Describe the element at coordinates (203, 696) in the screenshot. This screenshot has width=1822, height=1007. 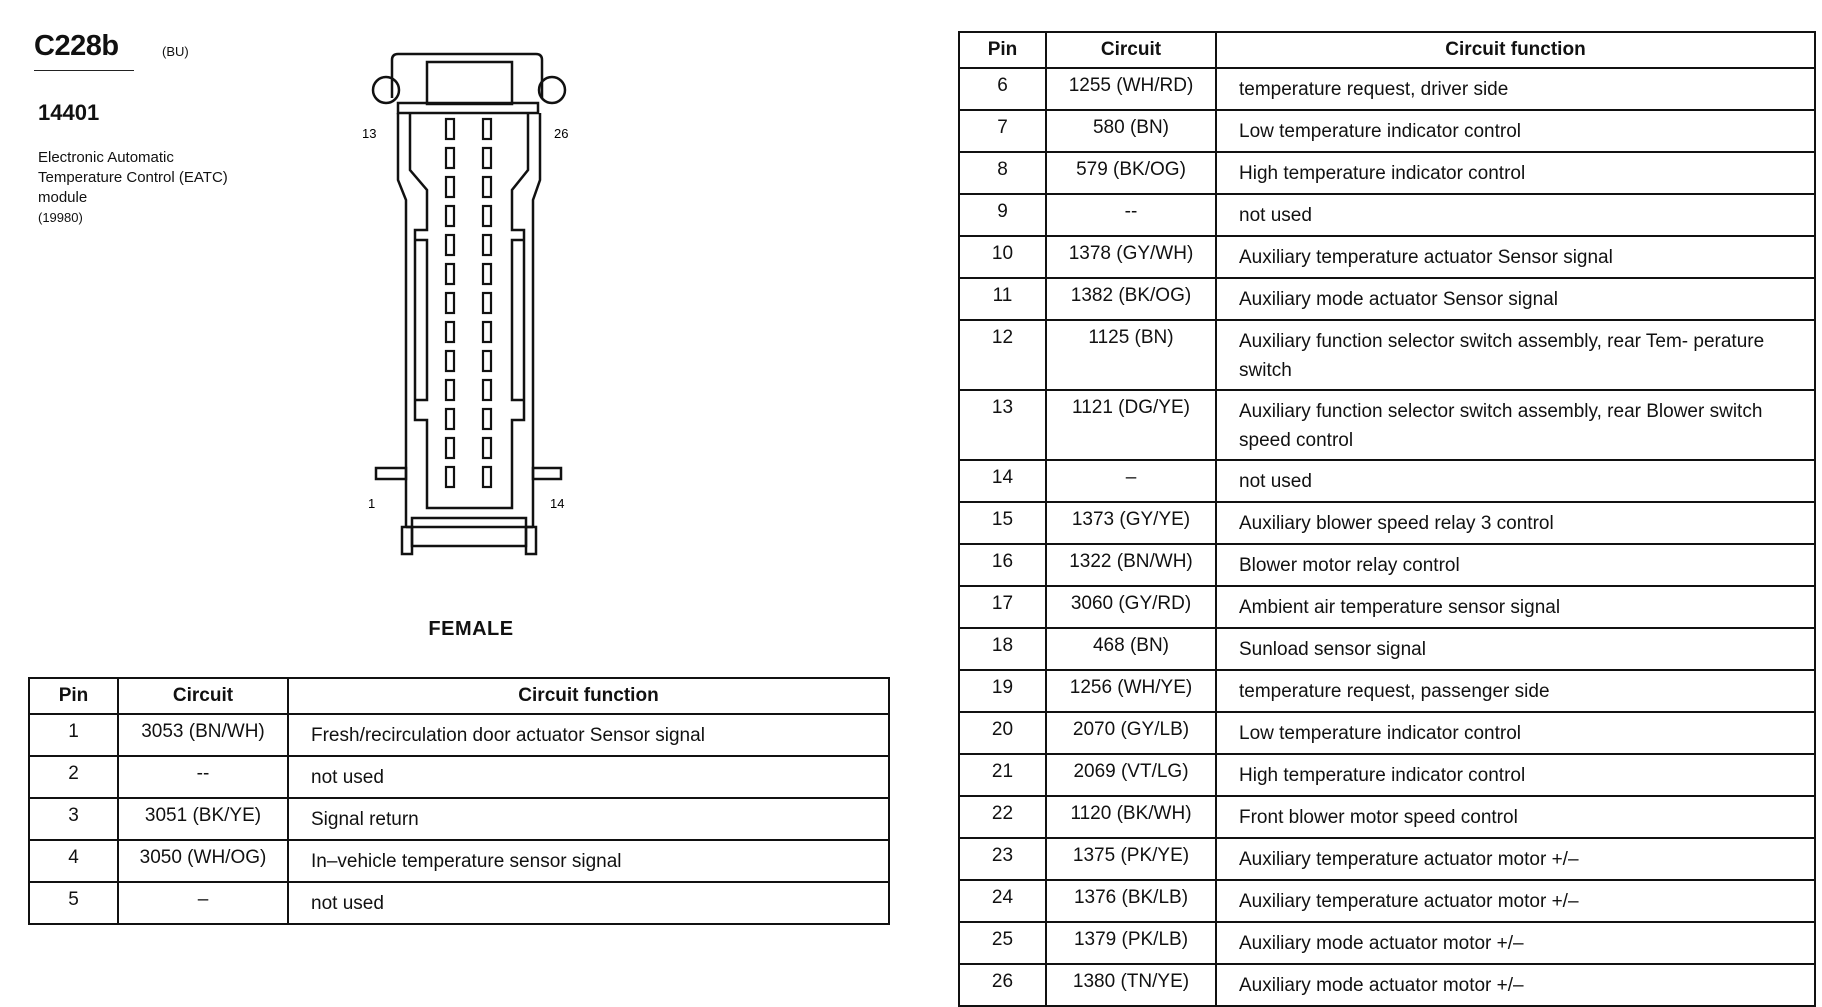
I see `col-header-circuit: Circuit` at that location.